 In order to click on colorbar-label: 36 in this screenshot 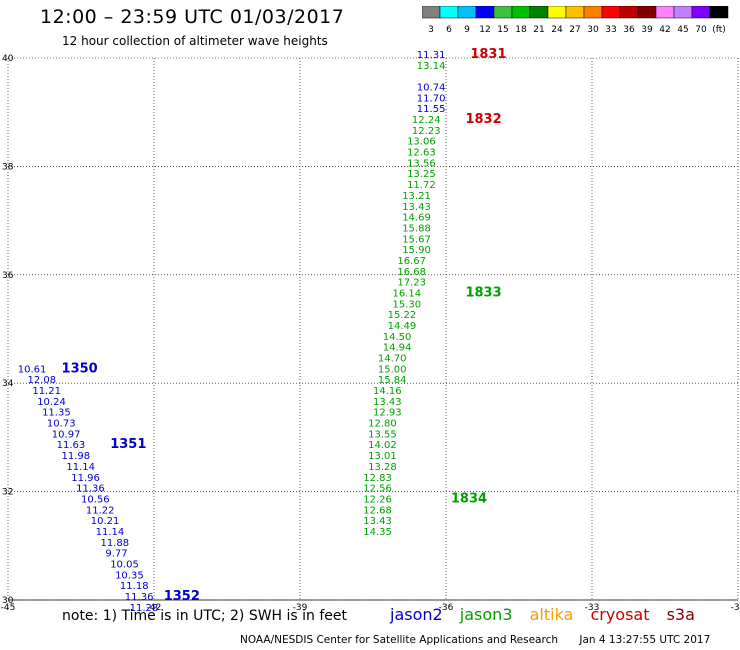, I will do `click(629, 29)`.